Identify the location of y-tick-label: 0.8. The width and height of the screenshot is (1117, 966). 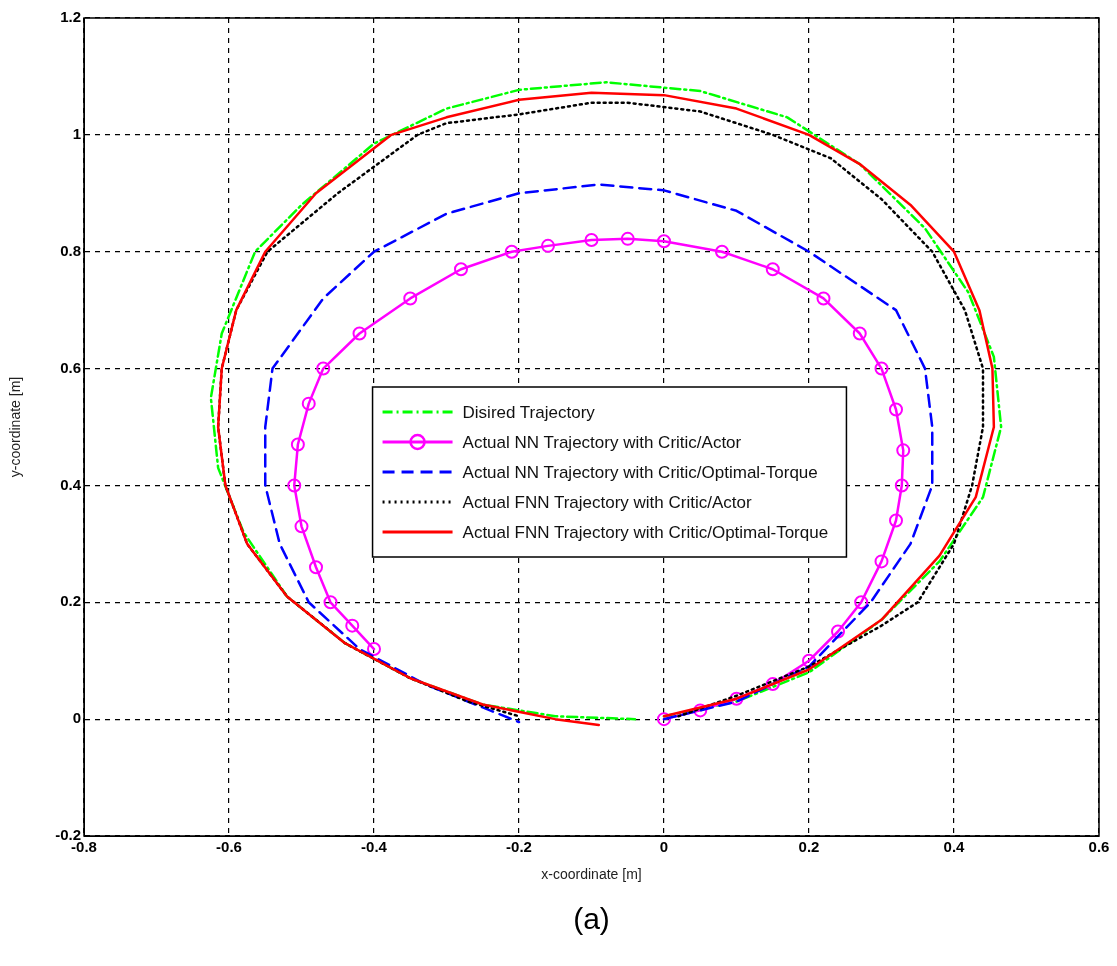
(70, 250).